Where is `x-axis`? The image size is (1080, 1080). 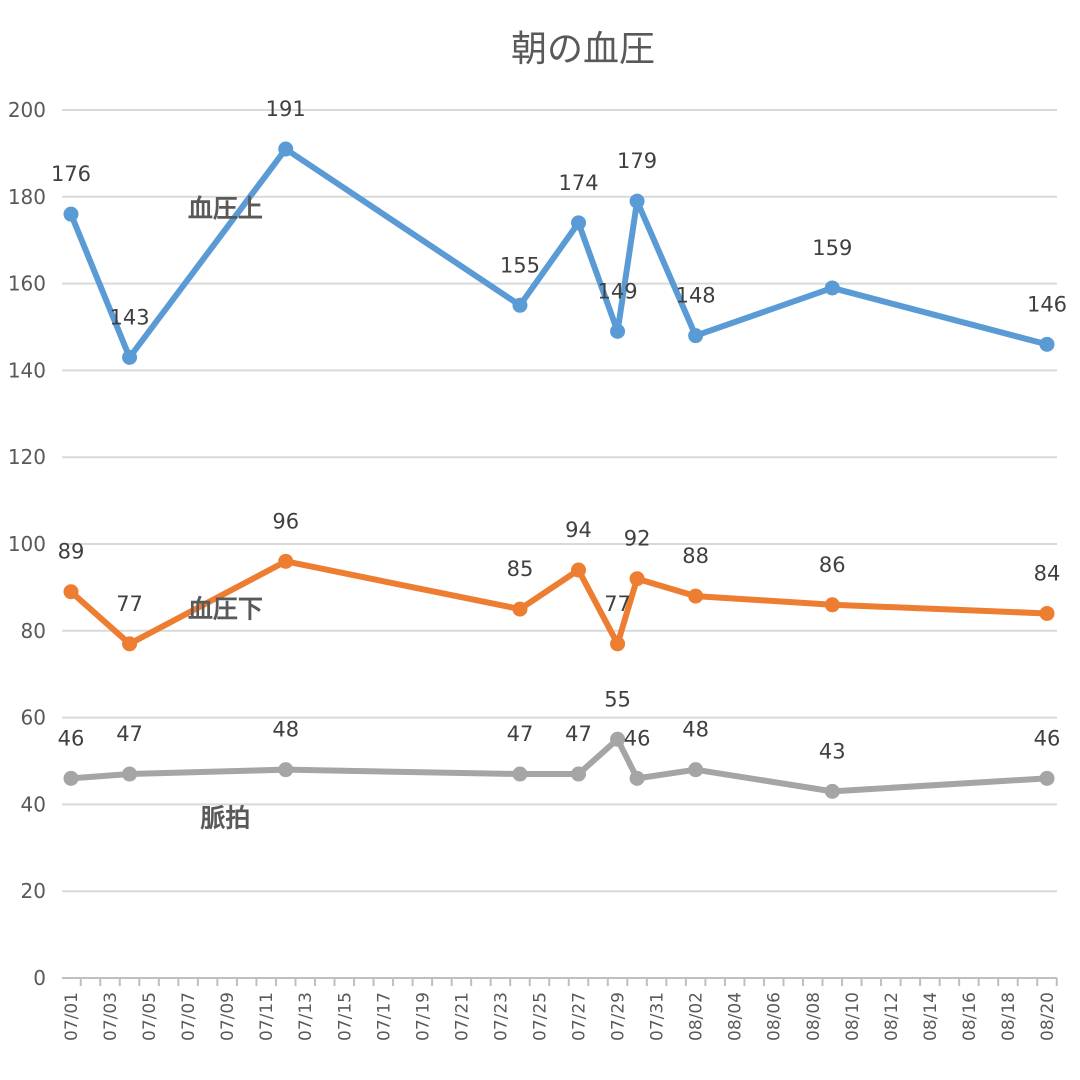 x-axis is located at coordinates (560, 981).